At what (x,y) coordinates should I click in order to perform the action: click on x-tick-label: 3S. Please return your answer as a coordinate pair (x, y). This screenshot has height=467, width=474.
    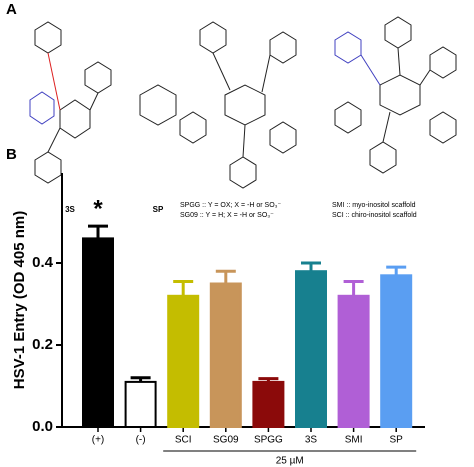
    Looking at the image, I should click on (311, 440).